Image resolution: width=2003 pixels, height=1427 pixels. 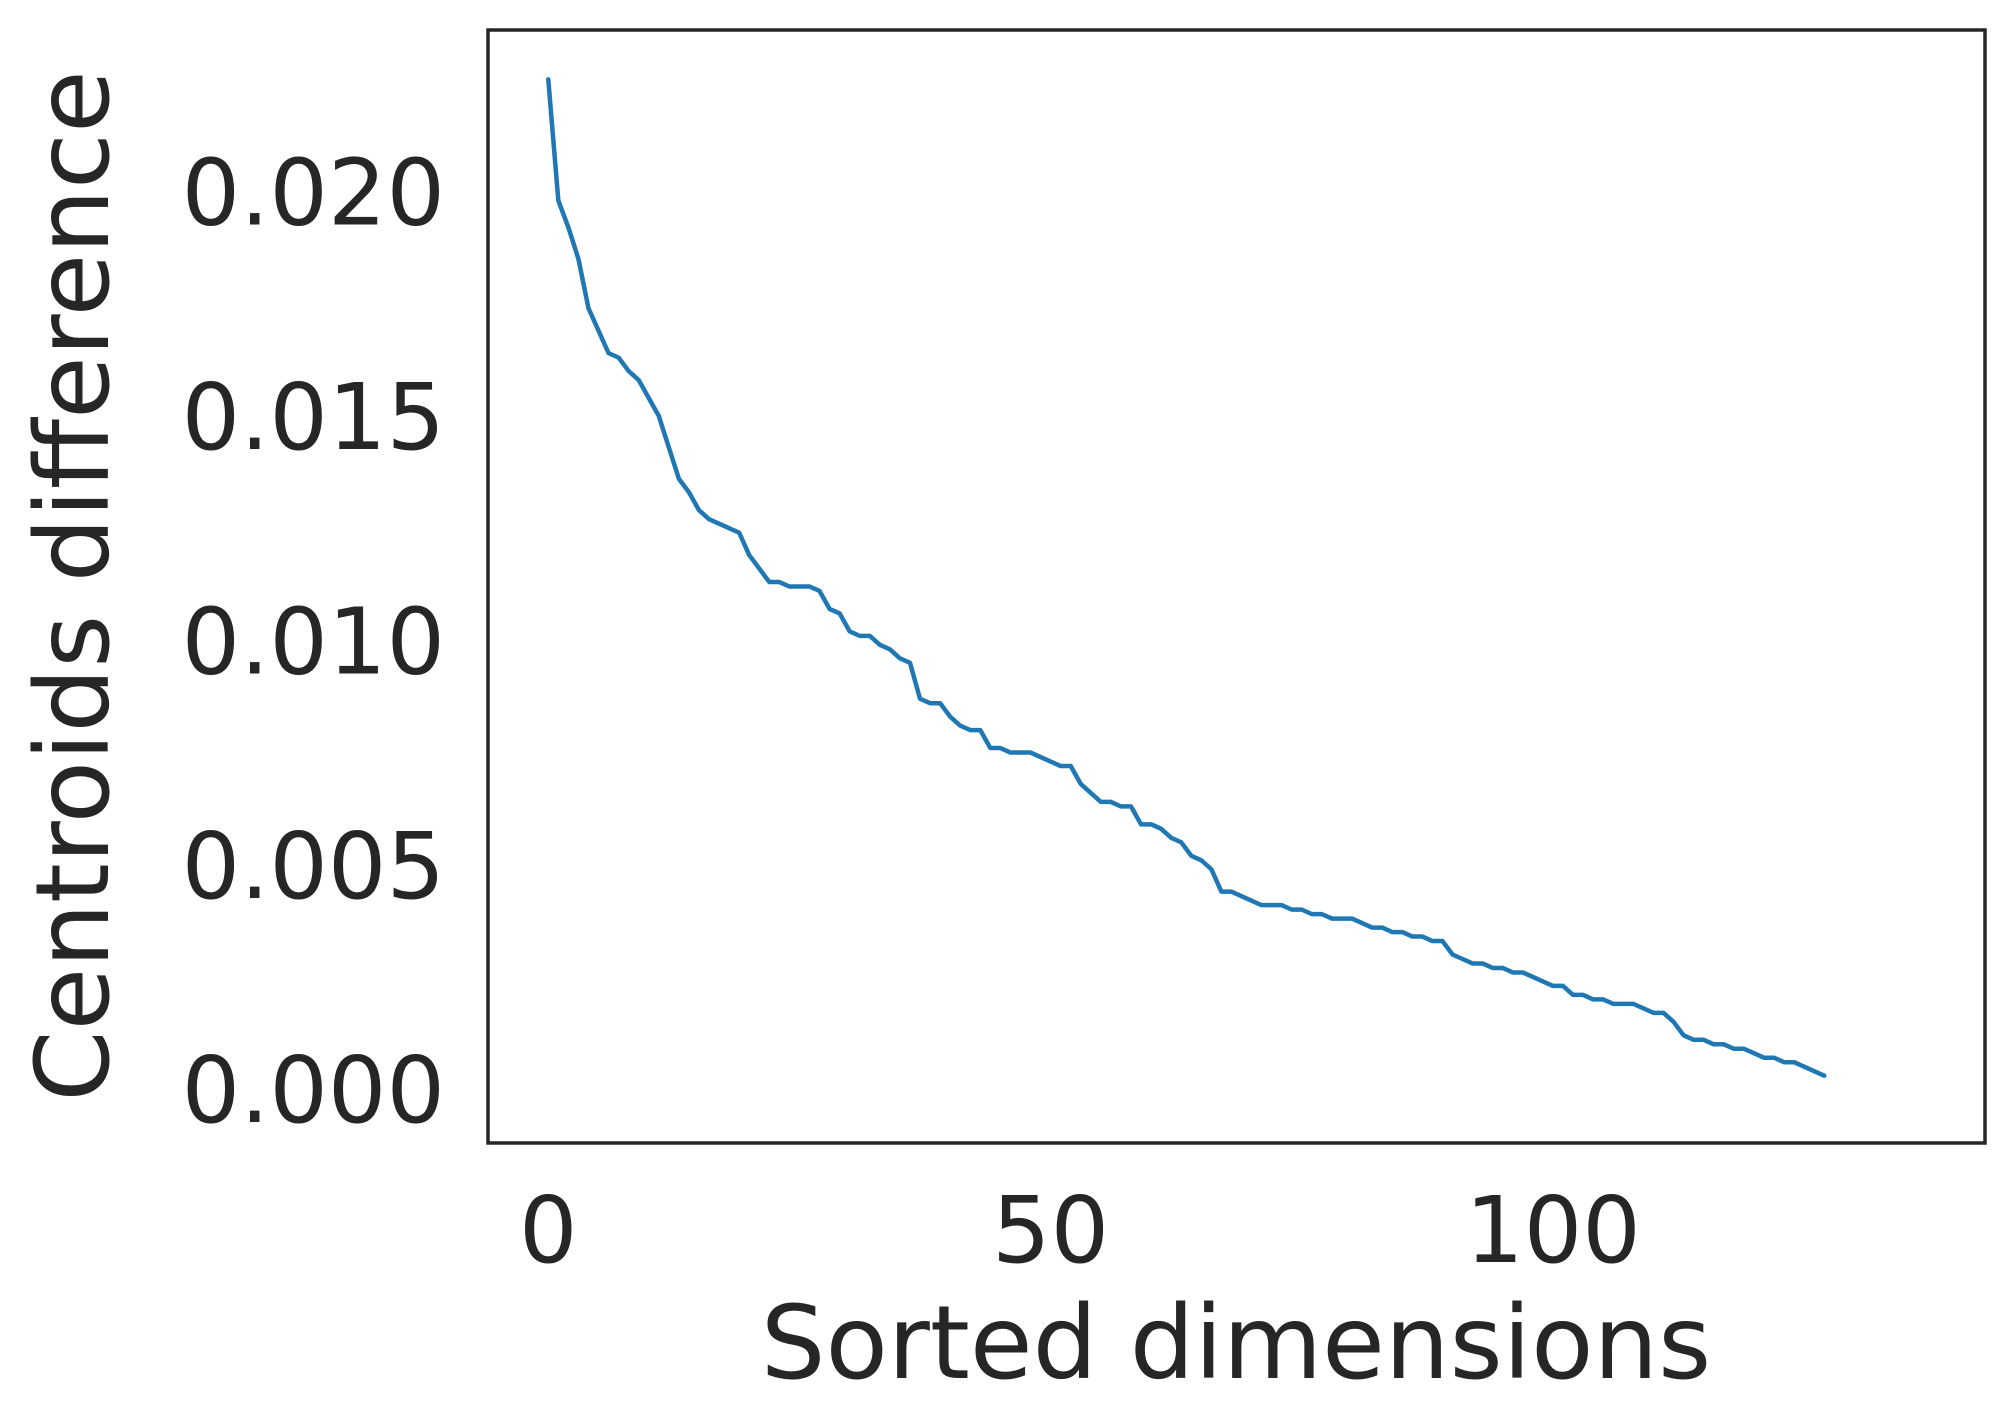 I want to click on x-axis-label: Sorted dimensions, so click(x=1236, y=1343).